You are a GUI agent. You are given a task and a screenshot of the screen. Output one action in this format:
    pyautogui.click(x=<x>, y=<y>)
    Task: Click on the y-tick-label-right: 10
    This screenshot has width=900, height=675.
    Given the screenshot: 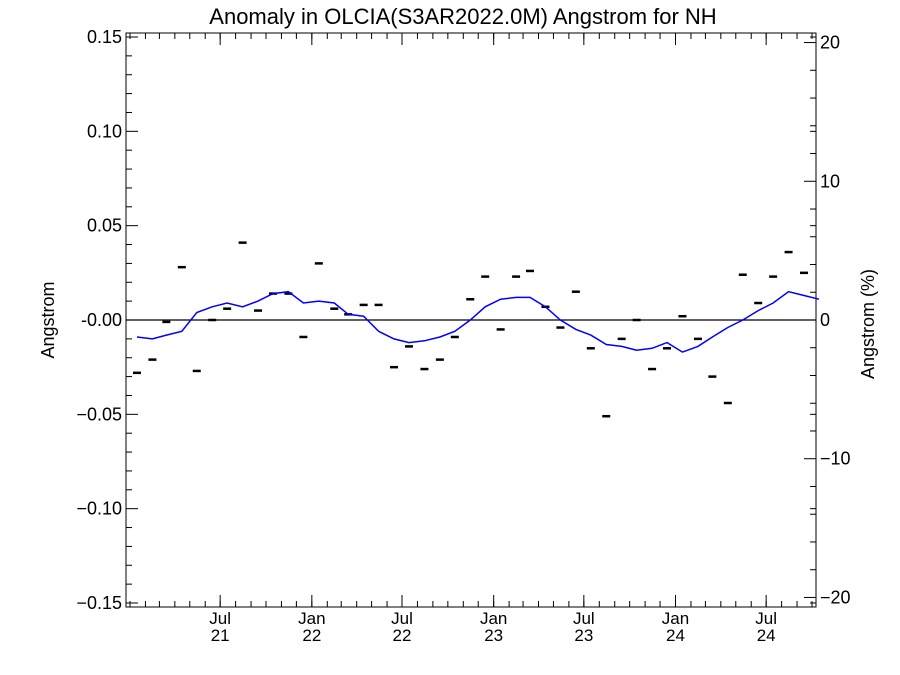 What is the action you would take?
    pyautogui.click(x=830, y=181)
    